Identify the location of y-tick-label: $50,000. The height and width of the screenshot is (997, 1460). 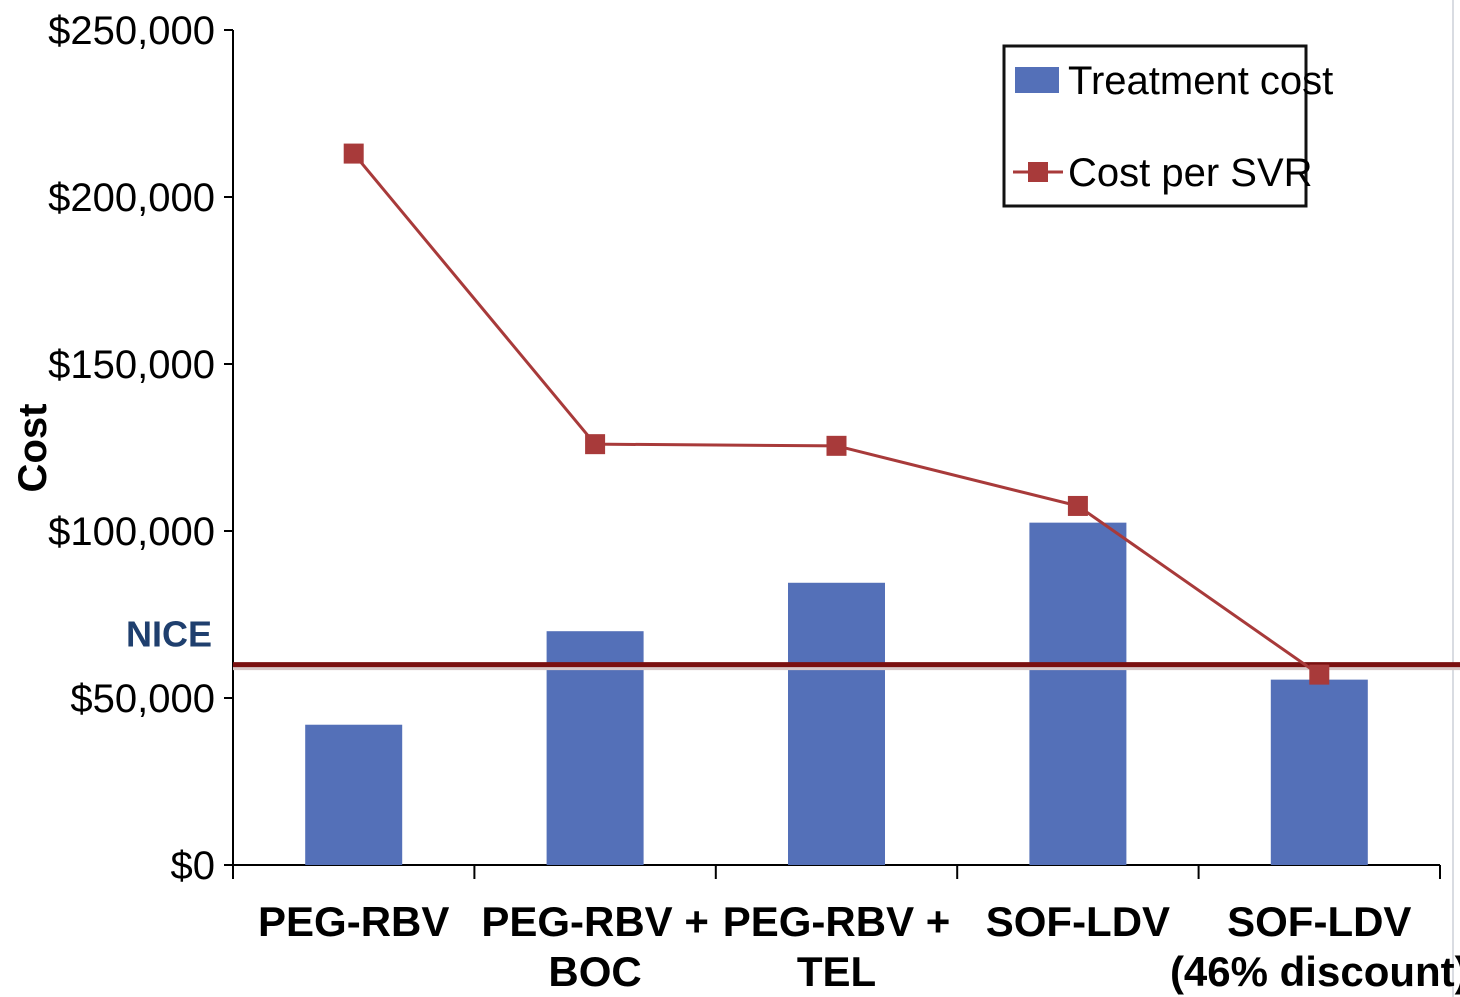
(142, 699).